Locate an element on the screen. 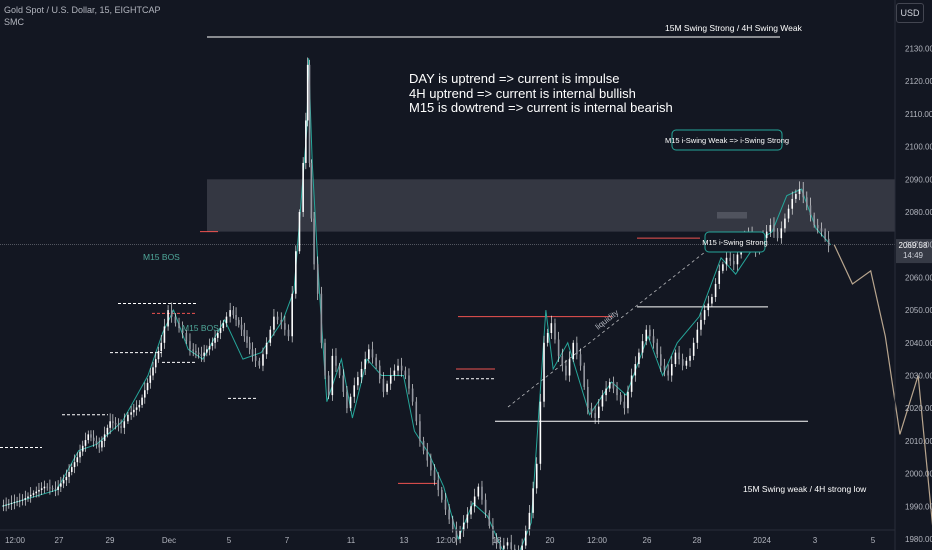 The height and width of the screenshot is (550, 932). minor-zone is located at coordinates (732, 215).